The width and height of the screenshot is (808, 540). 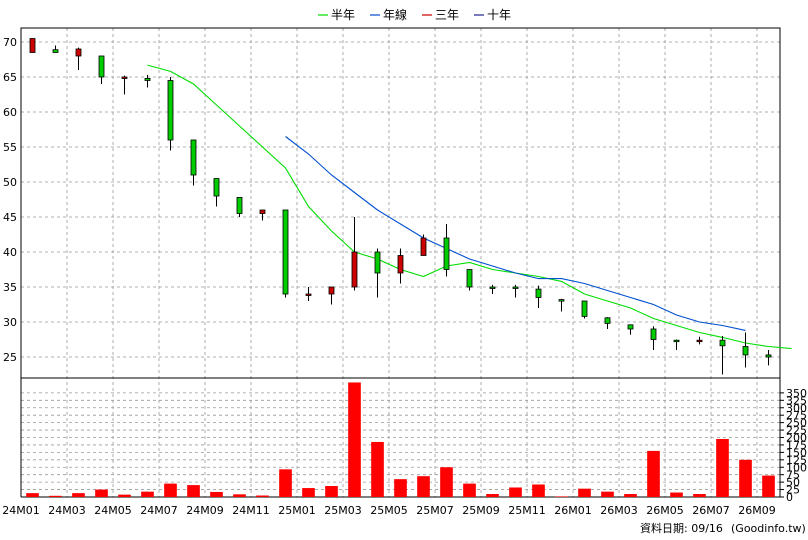 What do you see at coordinates (113, 510) in the screenshot?
I see `x-tick-label: 24M05` at bounding box center [113, 510].